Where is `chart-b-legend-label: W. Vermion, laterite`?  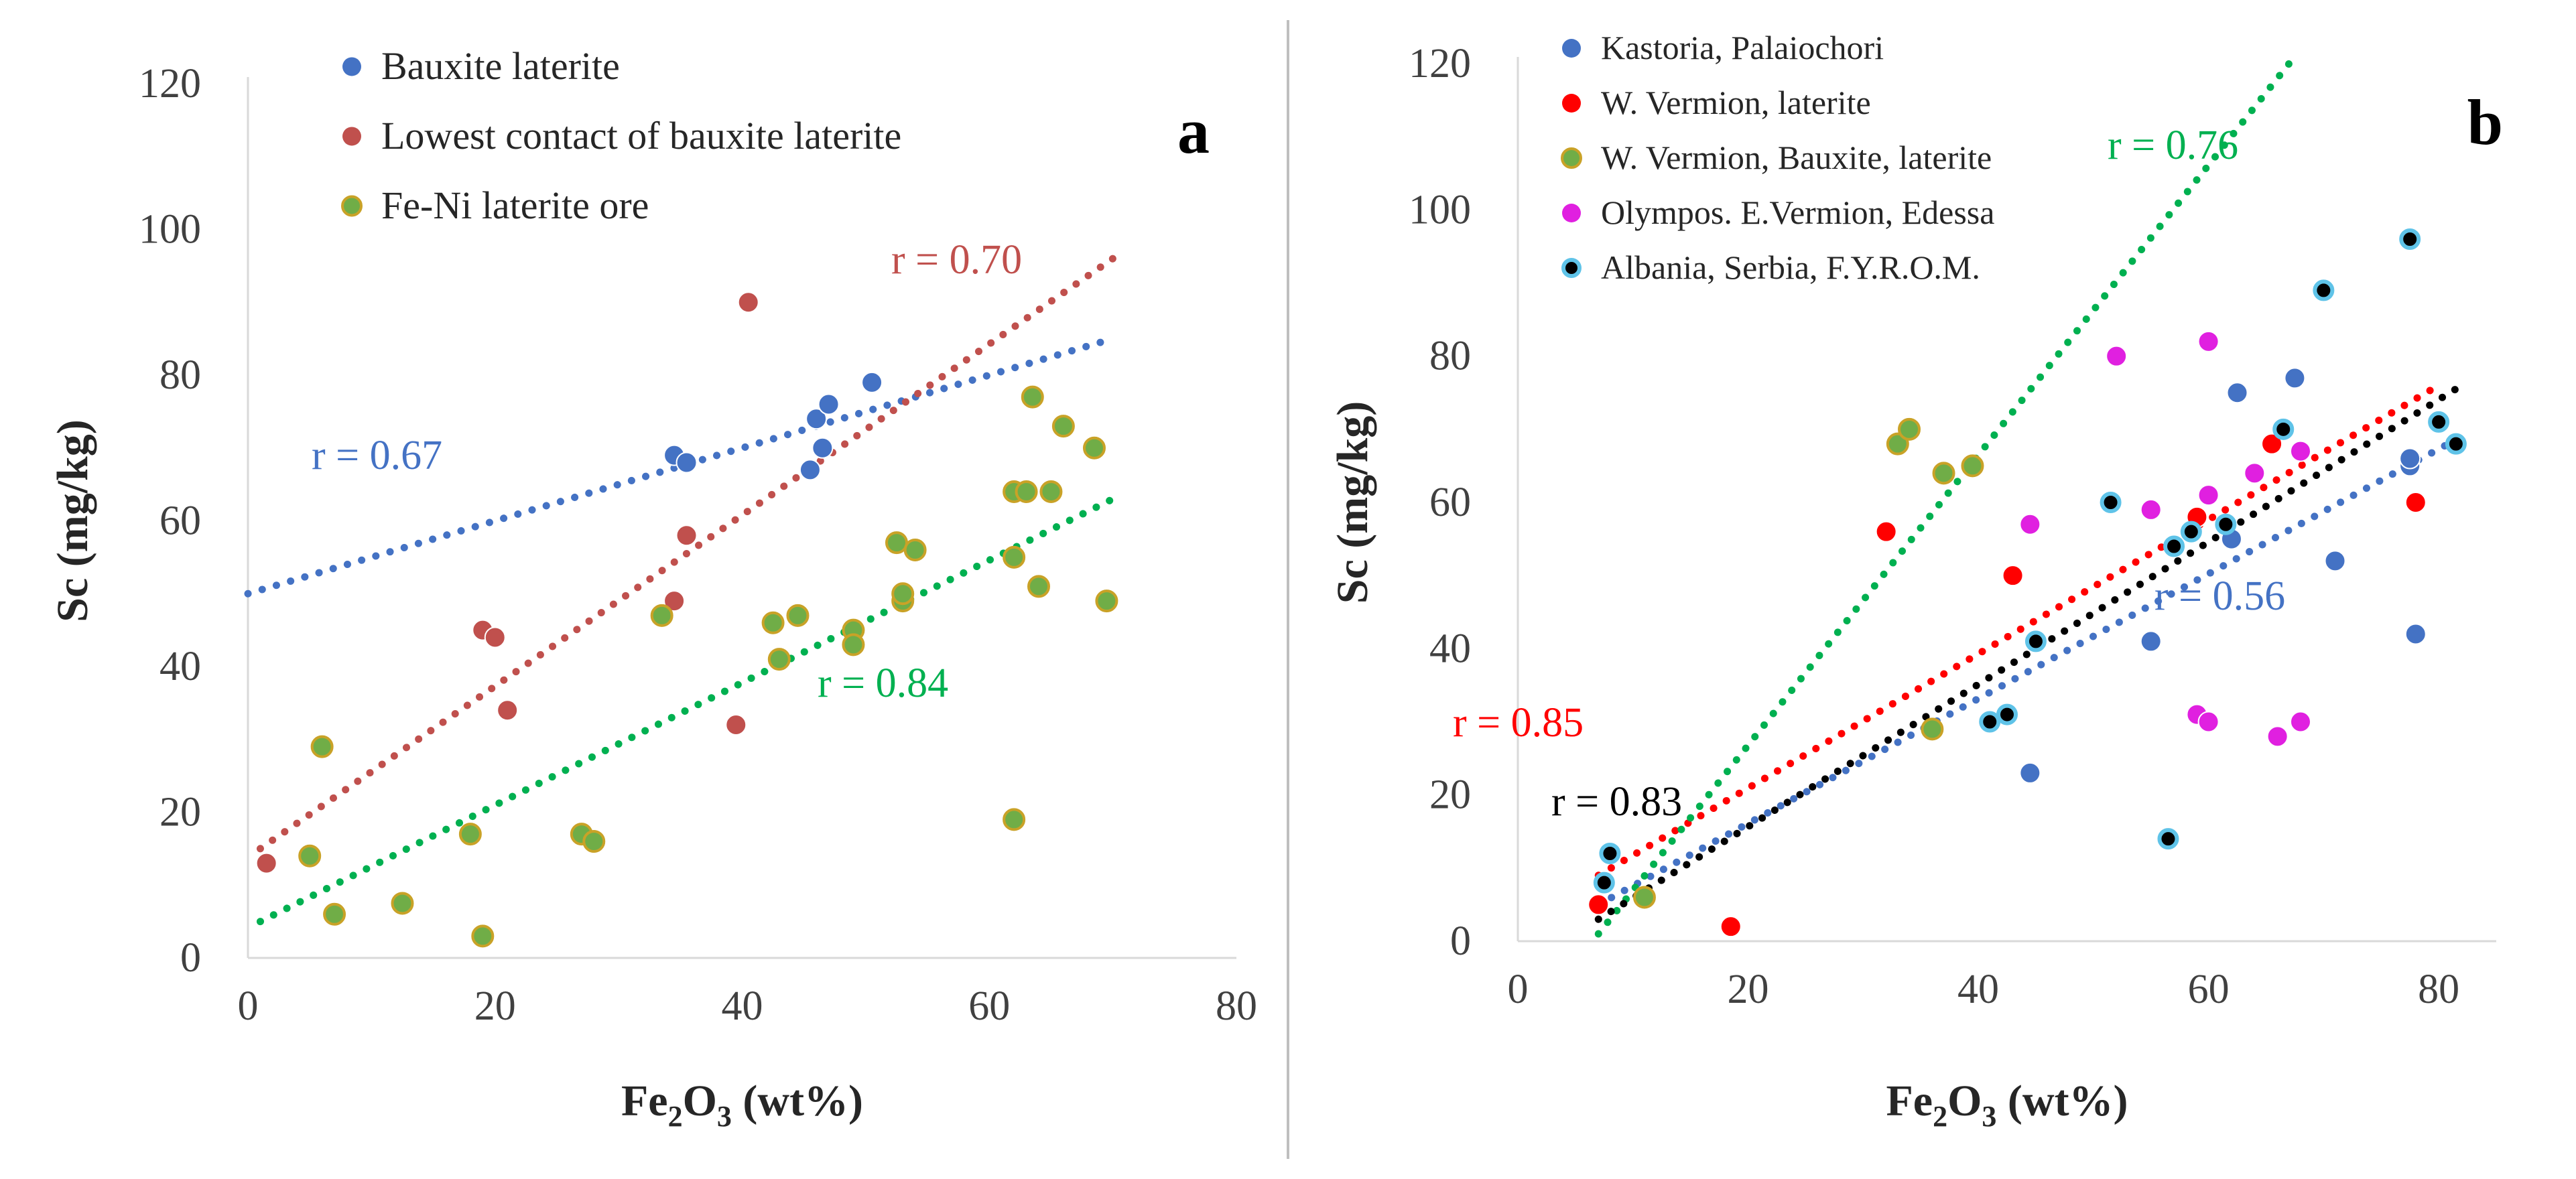
chart-b-legend-label: W. Vermion, laterite is located at coordinates (1736, 102).